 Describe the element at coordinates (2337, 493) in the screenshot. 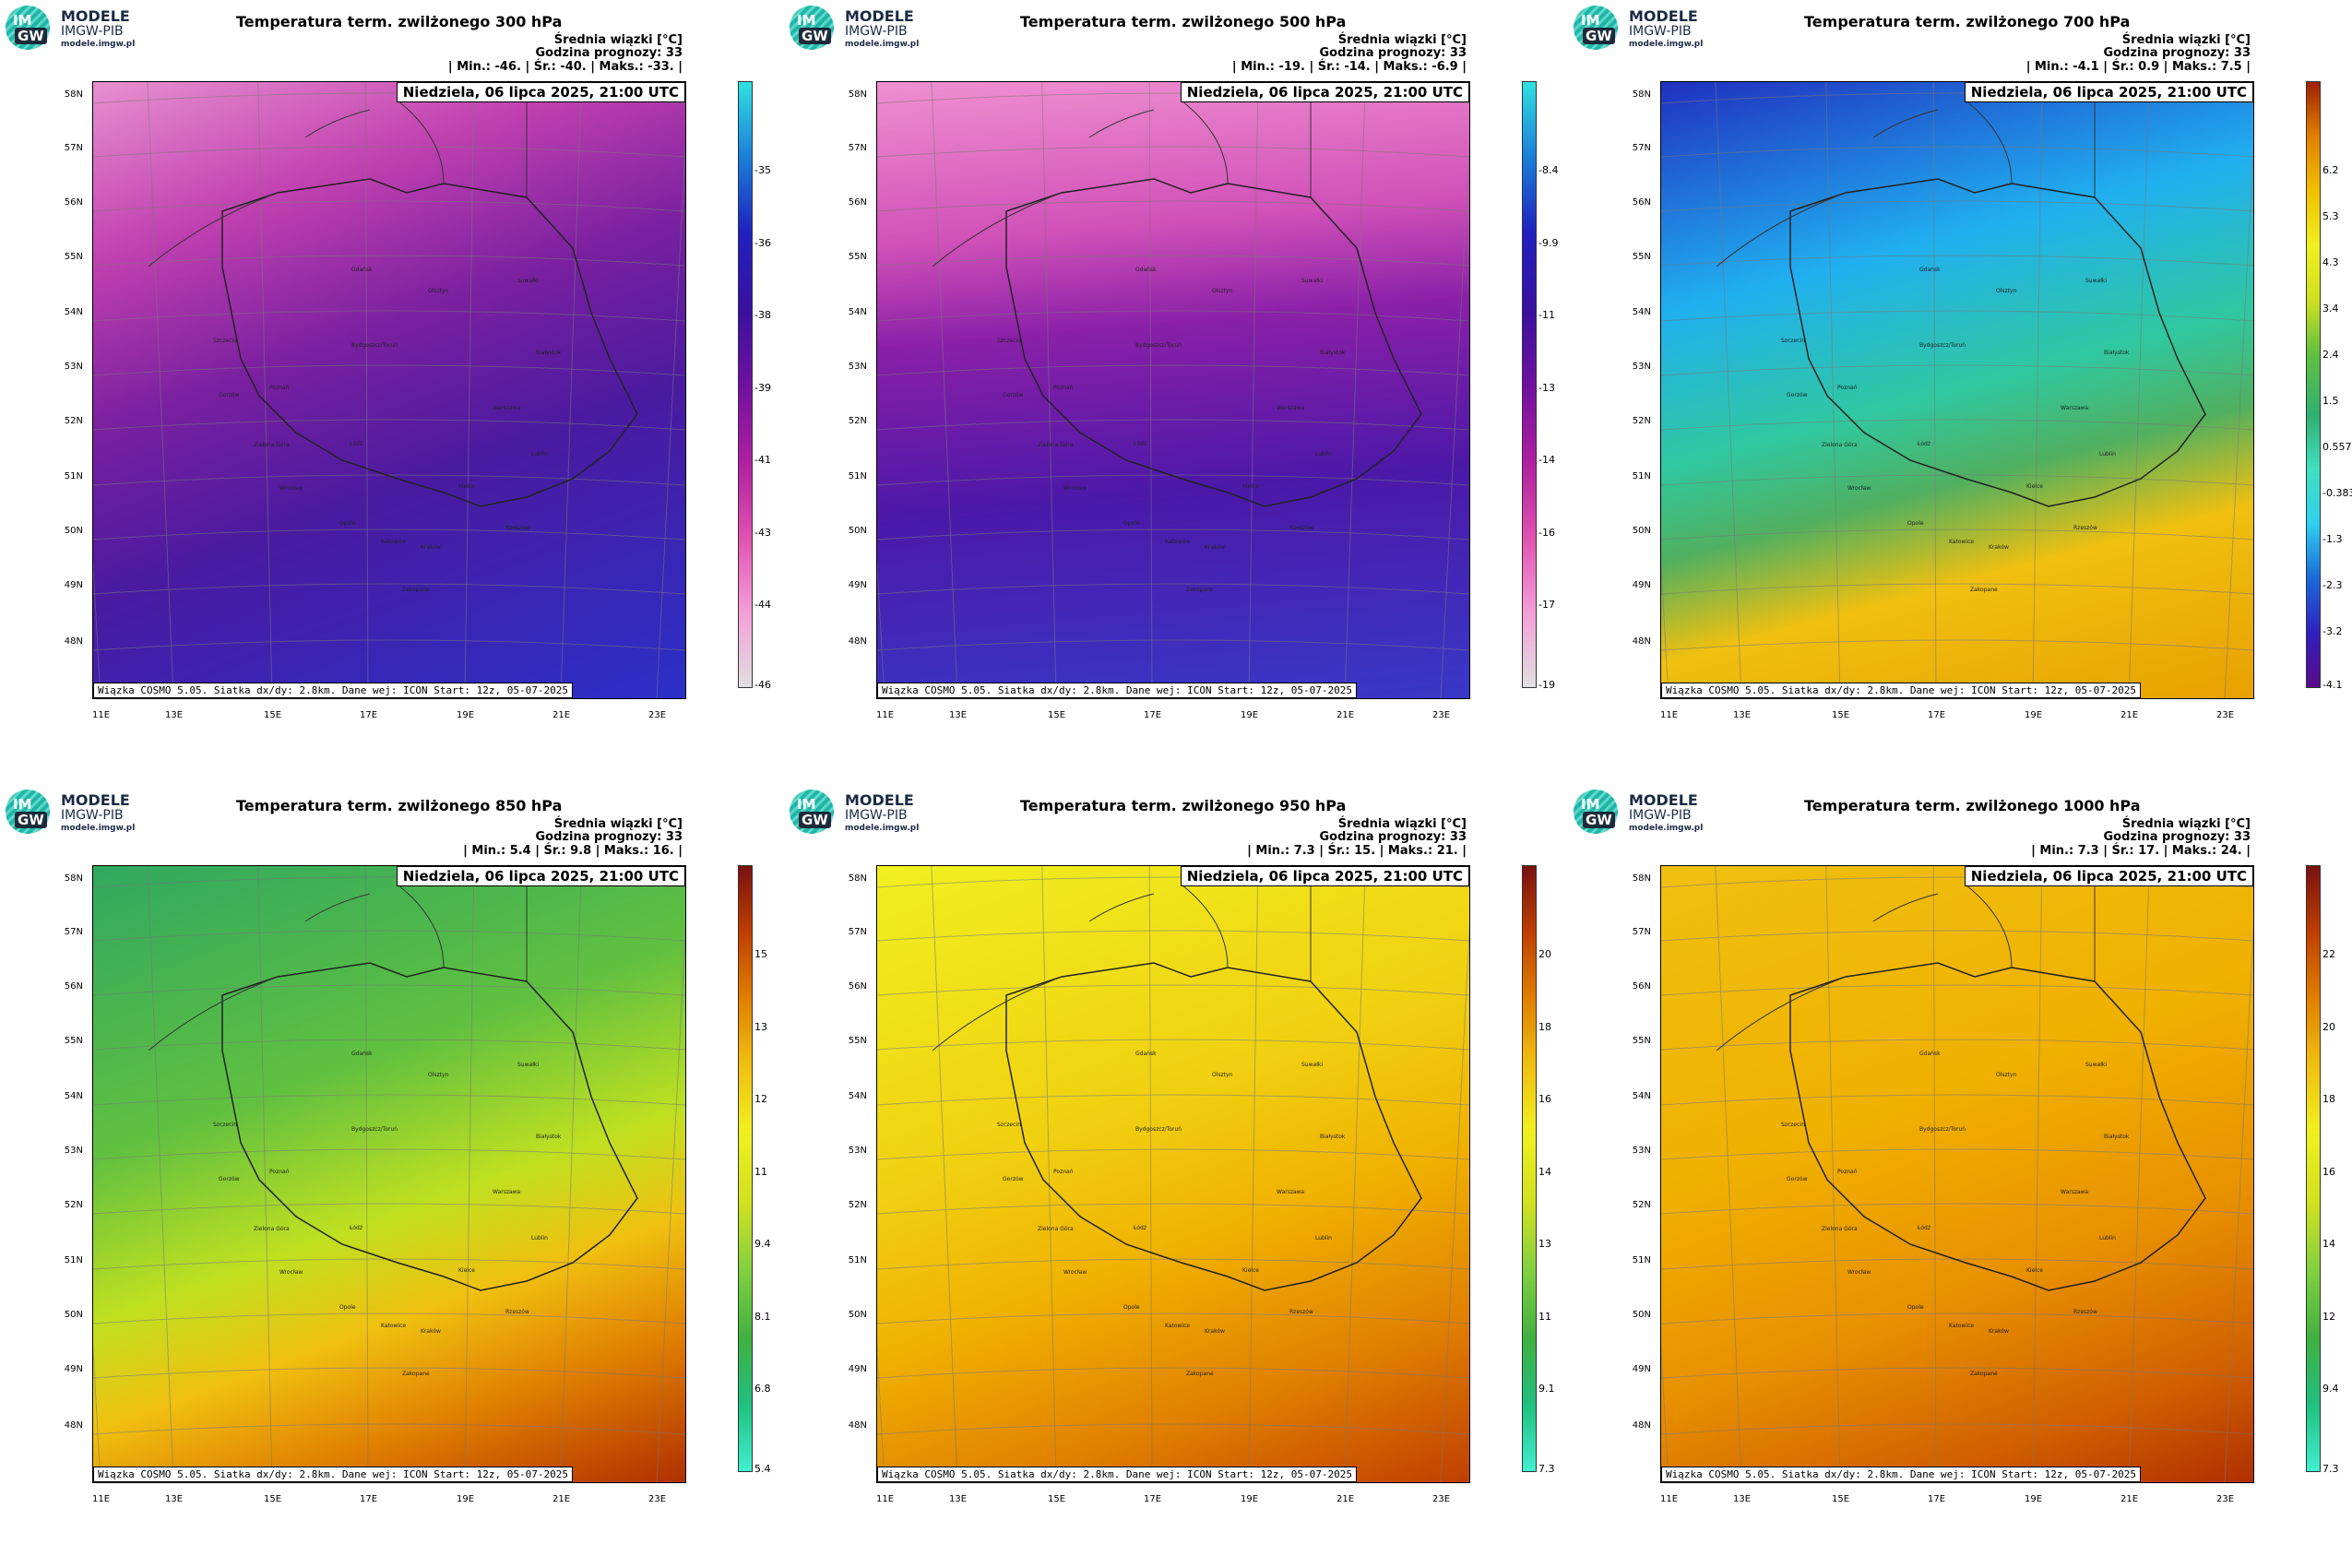

I see `colorbar-tick: -0.383` at that location.